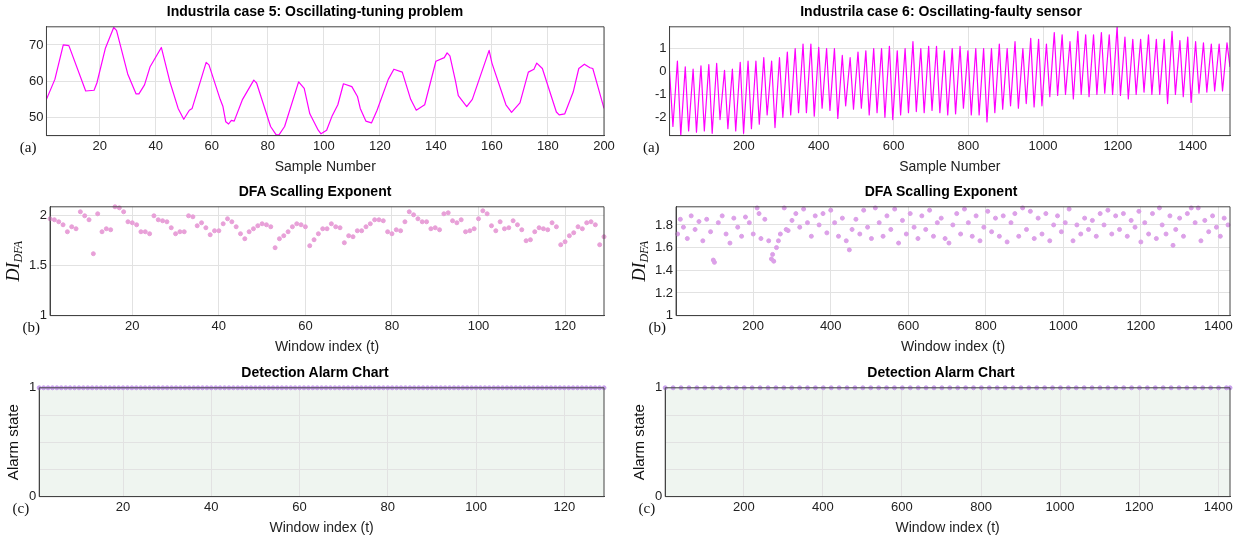 The height and width of the screenshot is (541, 1247). Describe the element at coordinates (661, 93) in the screenshot. I see `y-tick-label: -1` at that location.